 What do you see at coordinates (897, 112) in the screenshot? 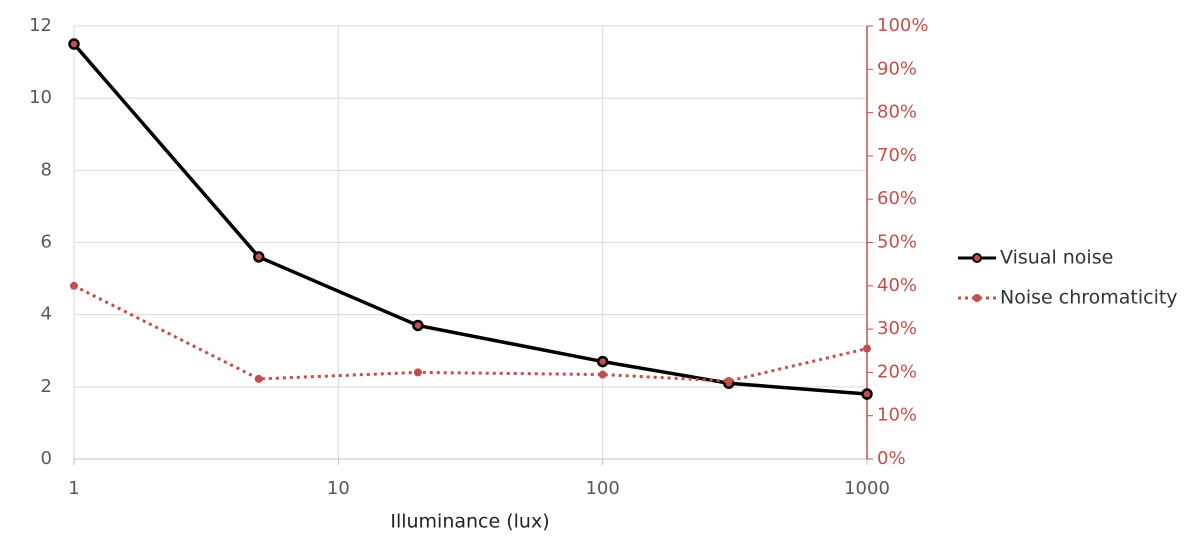
I see `y2-tick-label: 80%` at bounding box center [897, 112].